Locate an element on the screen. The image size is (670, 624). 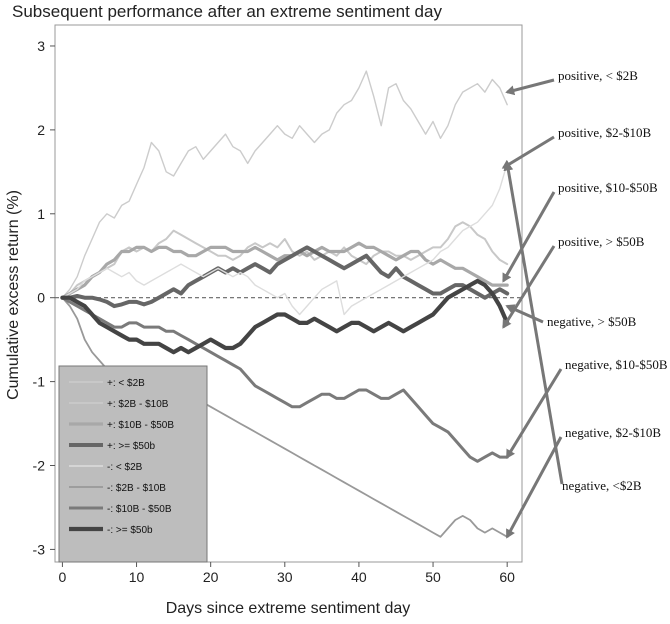
annotation-label: positive, < $2B is located at coordinates (598, 75).